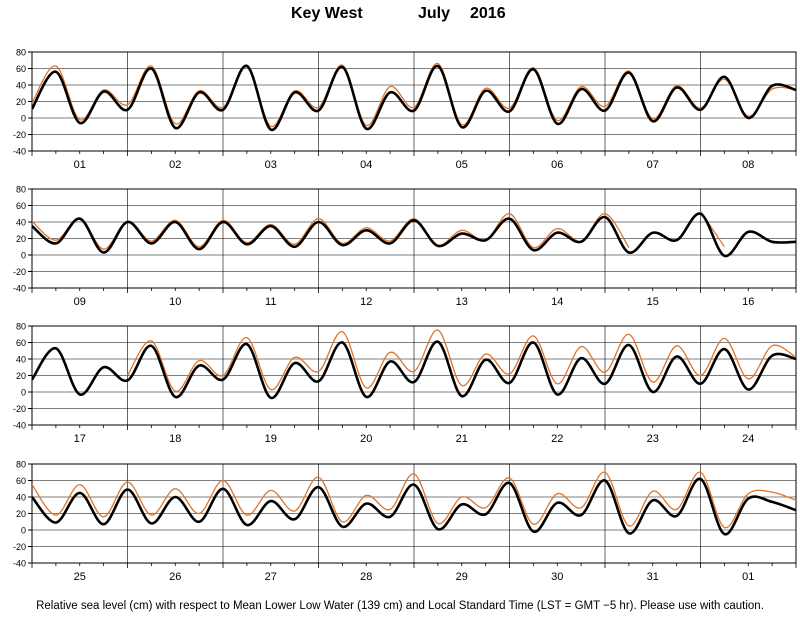  What do you see at coordinates (557, 165) in the screenshot?
I see `day-label: 06` at bounding box center [557, 165].